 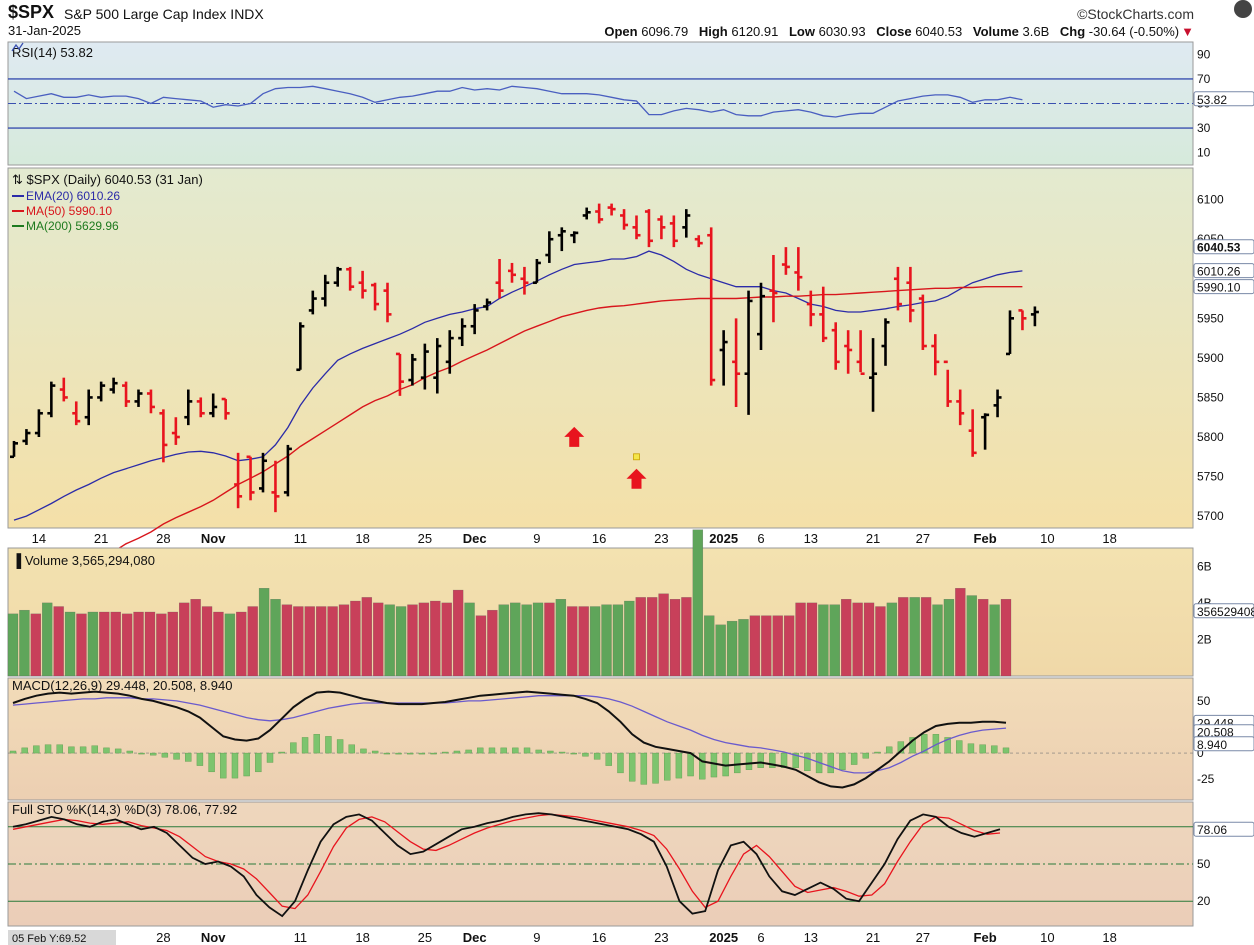 What do you see at coordinates (1036, 31) in the screenshot?
I see `ohlc-volume-value: 3.6B` at bounding box center [1036, 31].